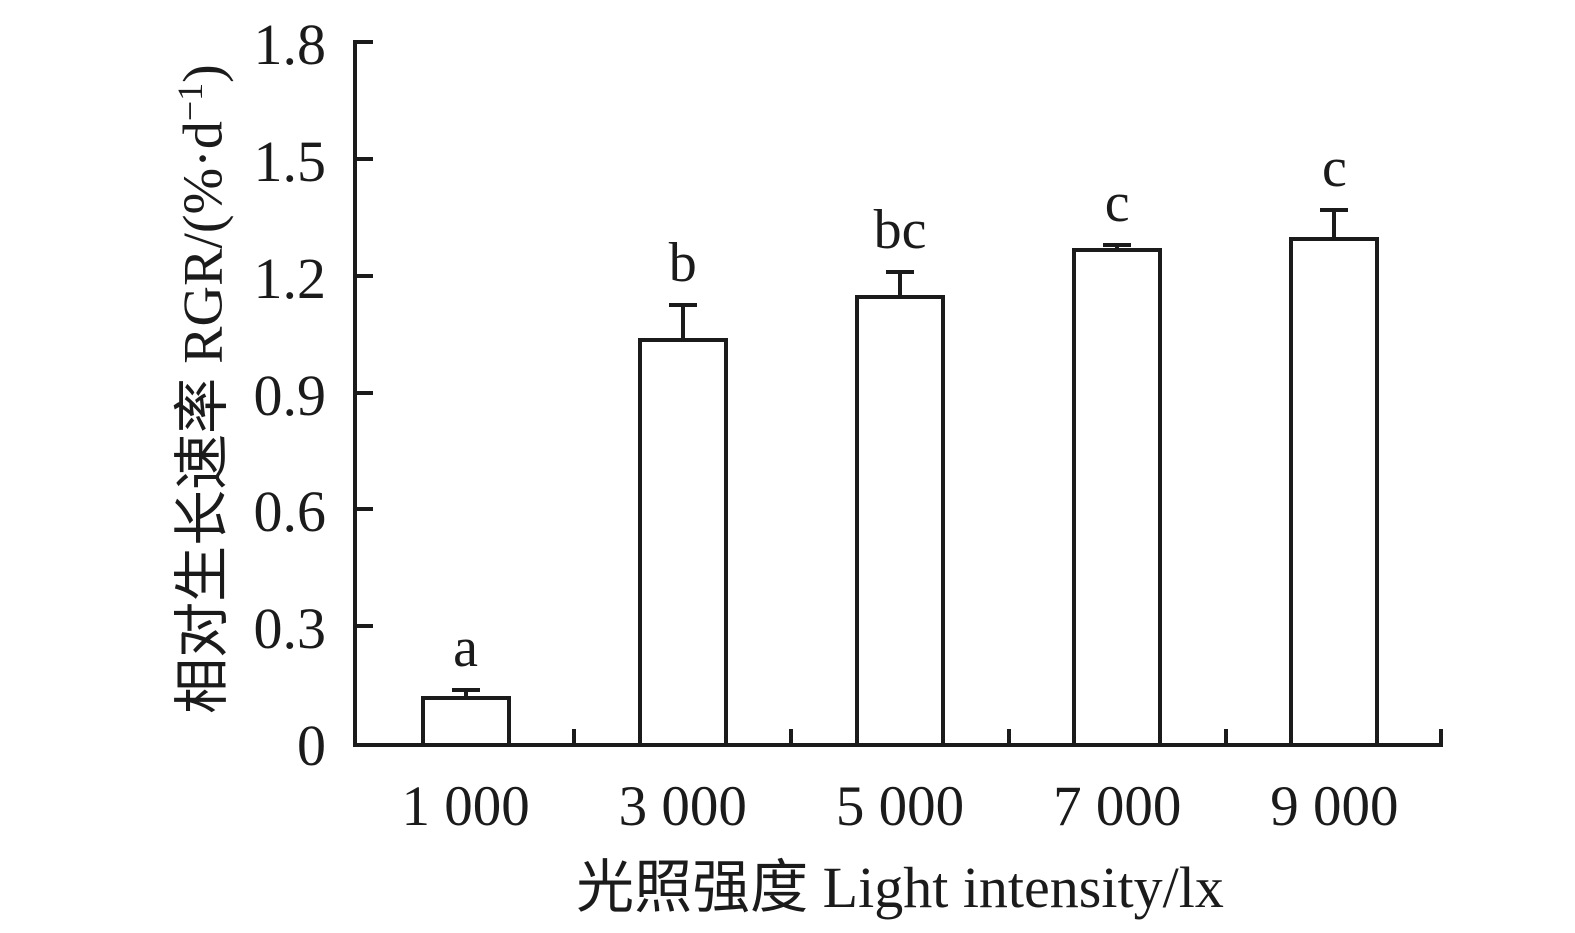 This screenshot has width=1575, height=933. Describe the element at coordinates (465, 806) in the screenshot. I see `x-tick-label: 1 000` at that location.